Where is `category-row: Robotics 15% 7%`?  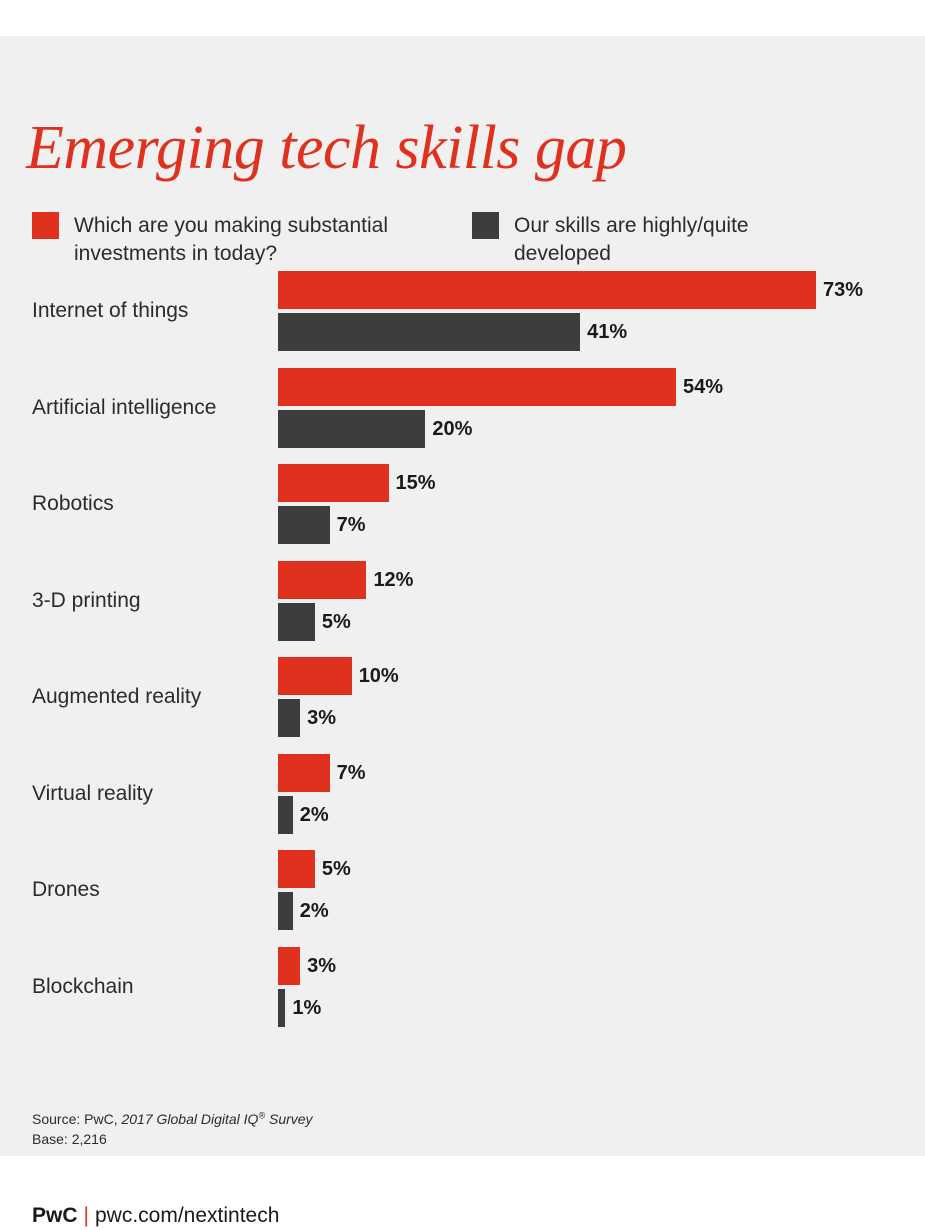
category-row: Robotics 15% 7% is located at coordinates (462, 505).